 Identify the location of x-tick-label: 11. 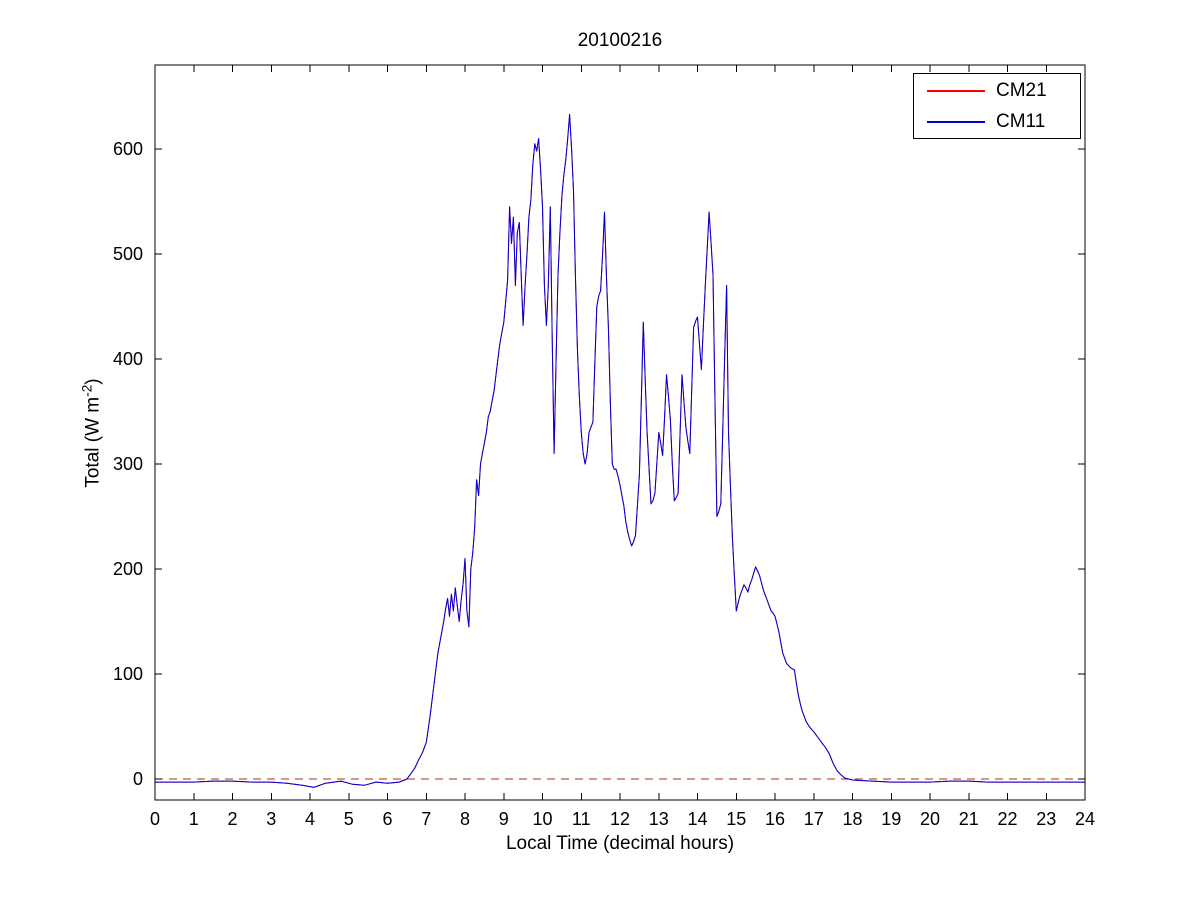
(581, 819).